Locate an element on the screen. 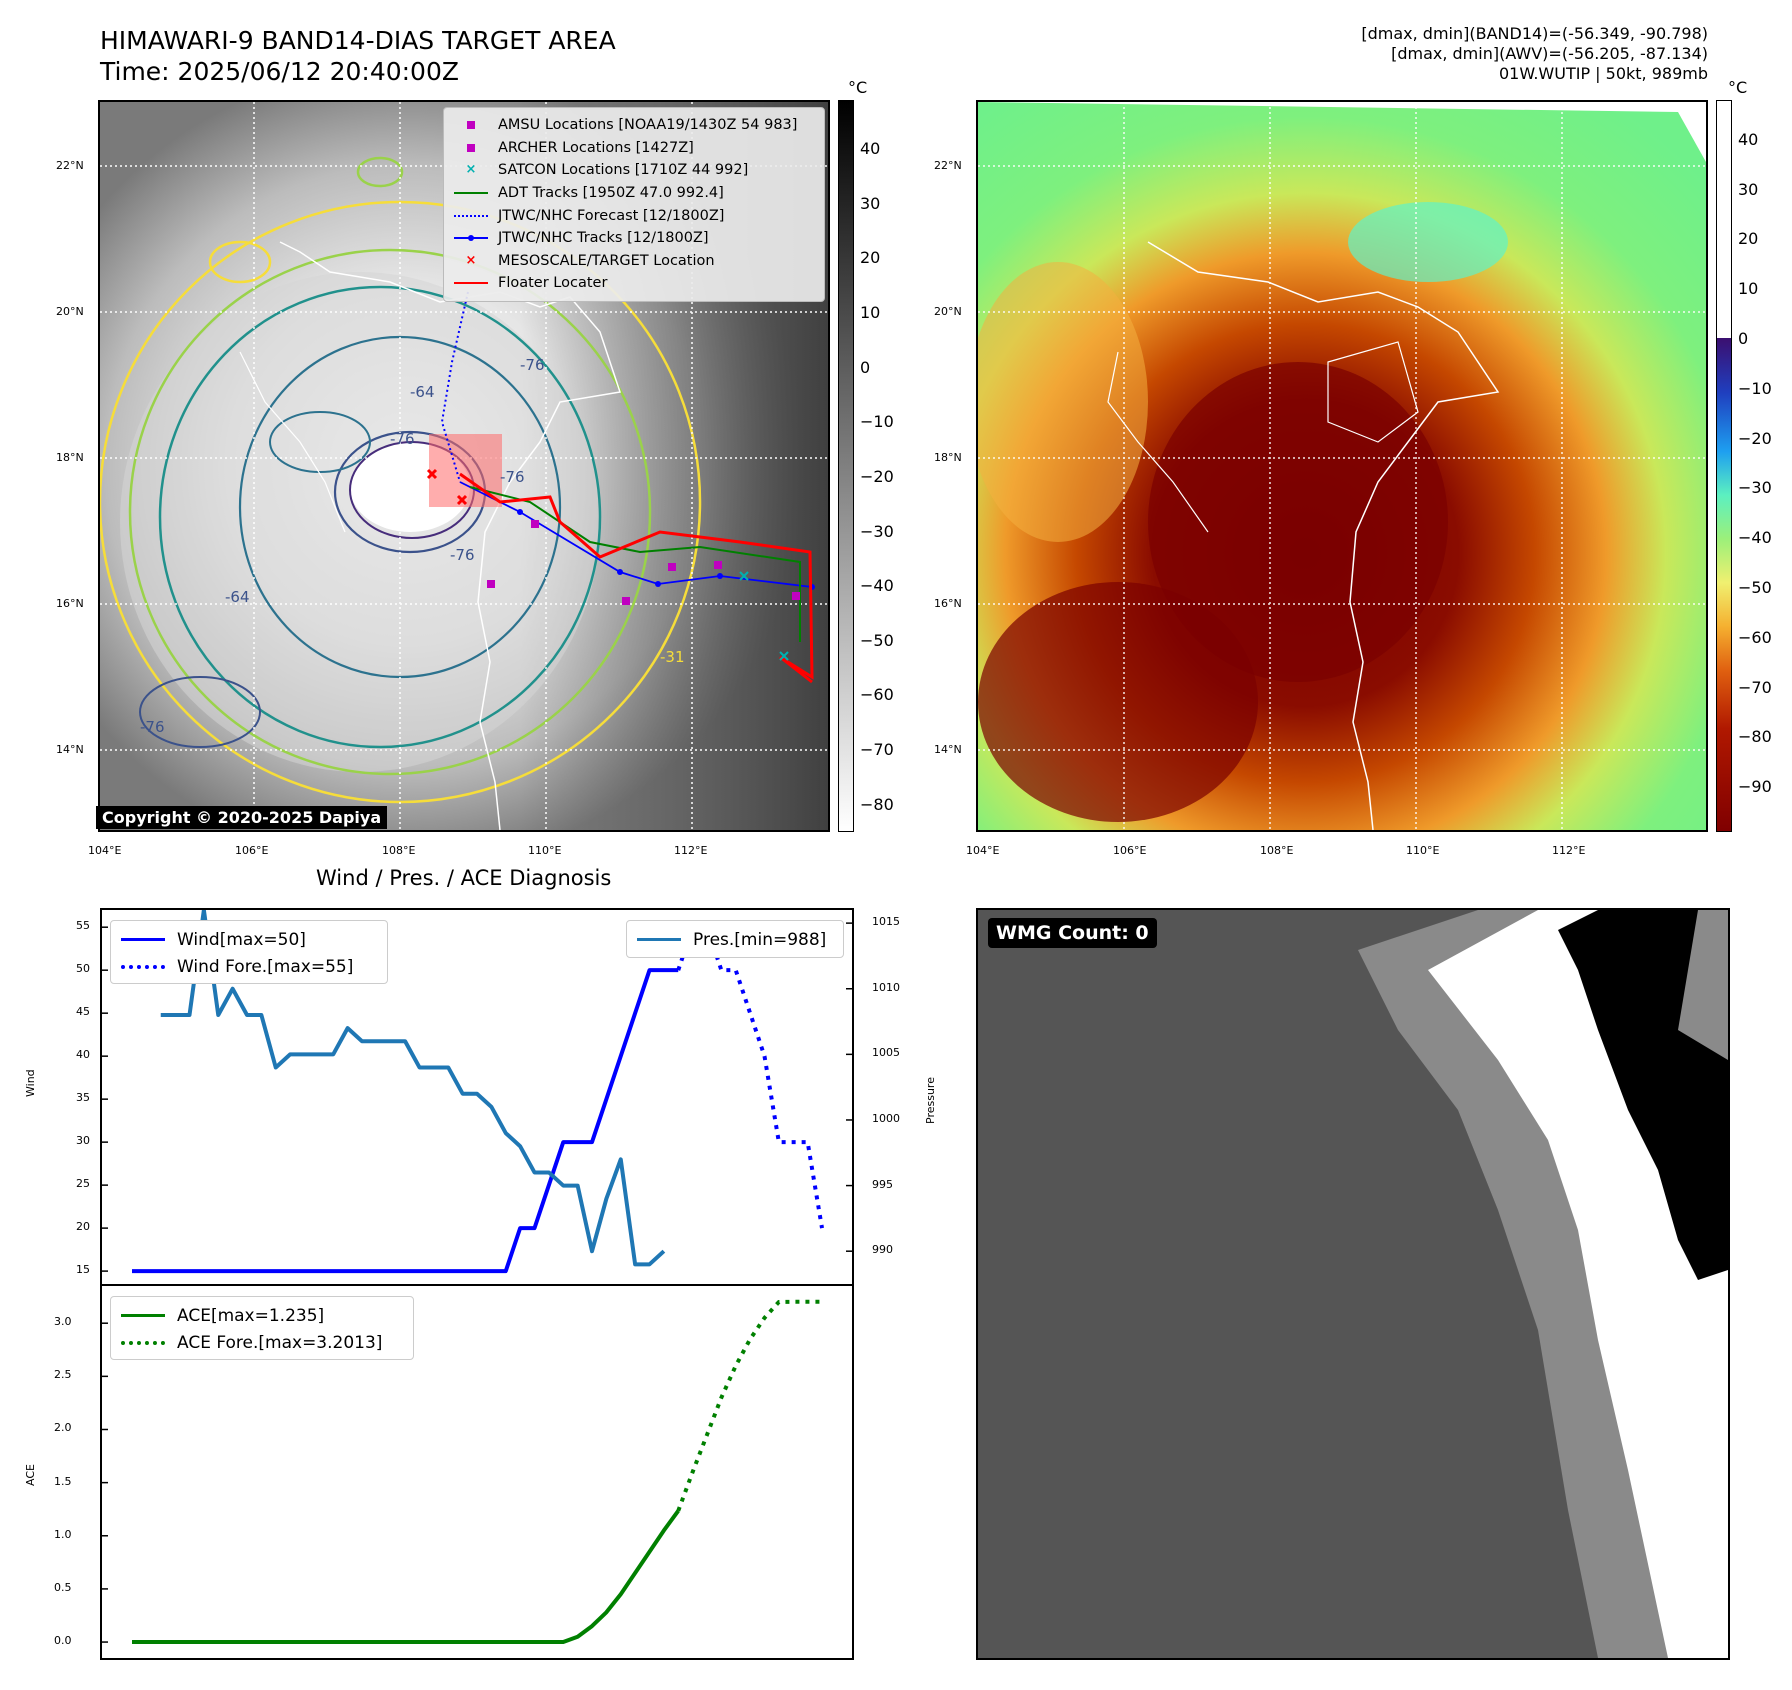  legend-label: SATCON Locations [1710Z 44 992] is located at coordinates (623, 170).